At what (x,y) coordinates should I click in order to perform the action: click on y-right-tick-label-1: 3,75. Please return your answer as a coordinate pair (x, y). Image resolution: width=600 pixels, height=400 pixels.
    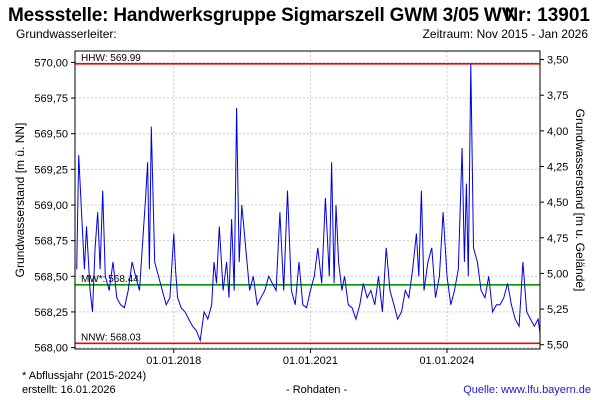
    Looking at the image, I should click on (557, 96).